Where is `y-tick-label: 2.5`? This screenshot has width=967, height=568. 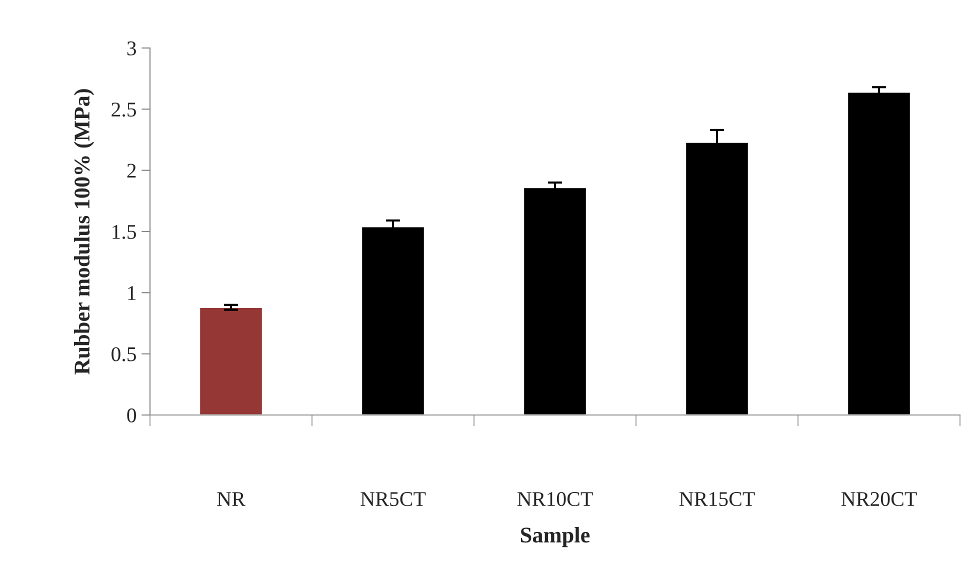 y-tick-label: 2.5 is located at coordinates (124, 109).